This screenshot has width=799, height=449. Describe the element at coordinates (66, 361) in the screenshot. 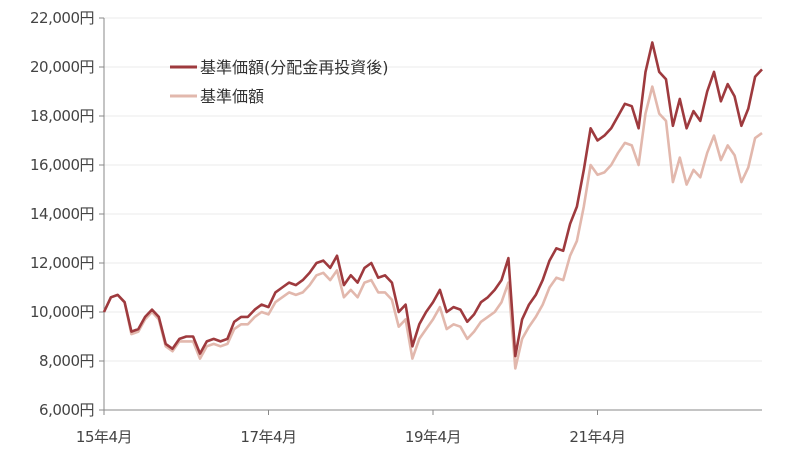

I see `y-tick-label: 8,000円` at that location.